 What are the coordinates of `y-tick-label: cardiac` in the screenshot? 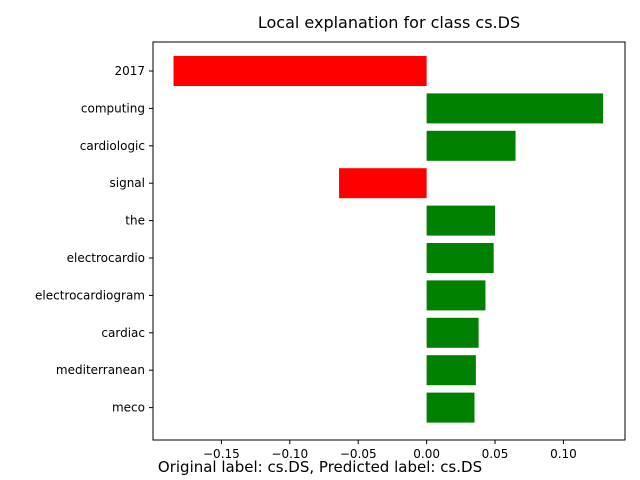 It's located at (123, 333).